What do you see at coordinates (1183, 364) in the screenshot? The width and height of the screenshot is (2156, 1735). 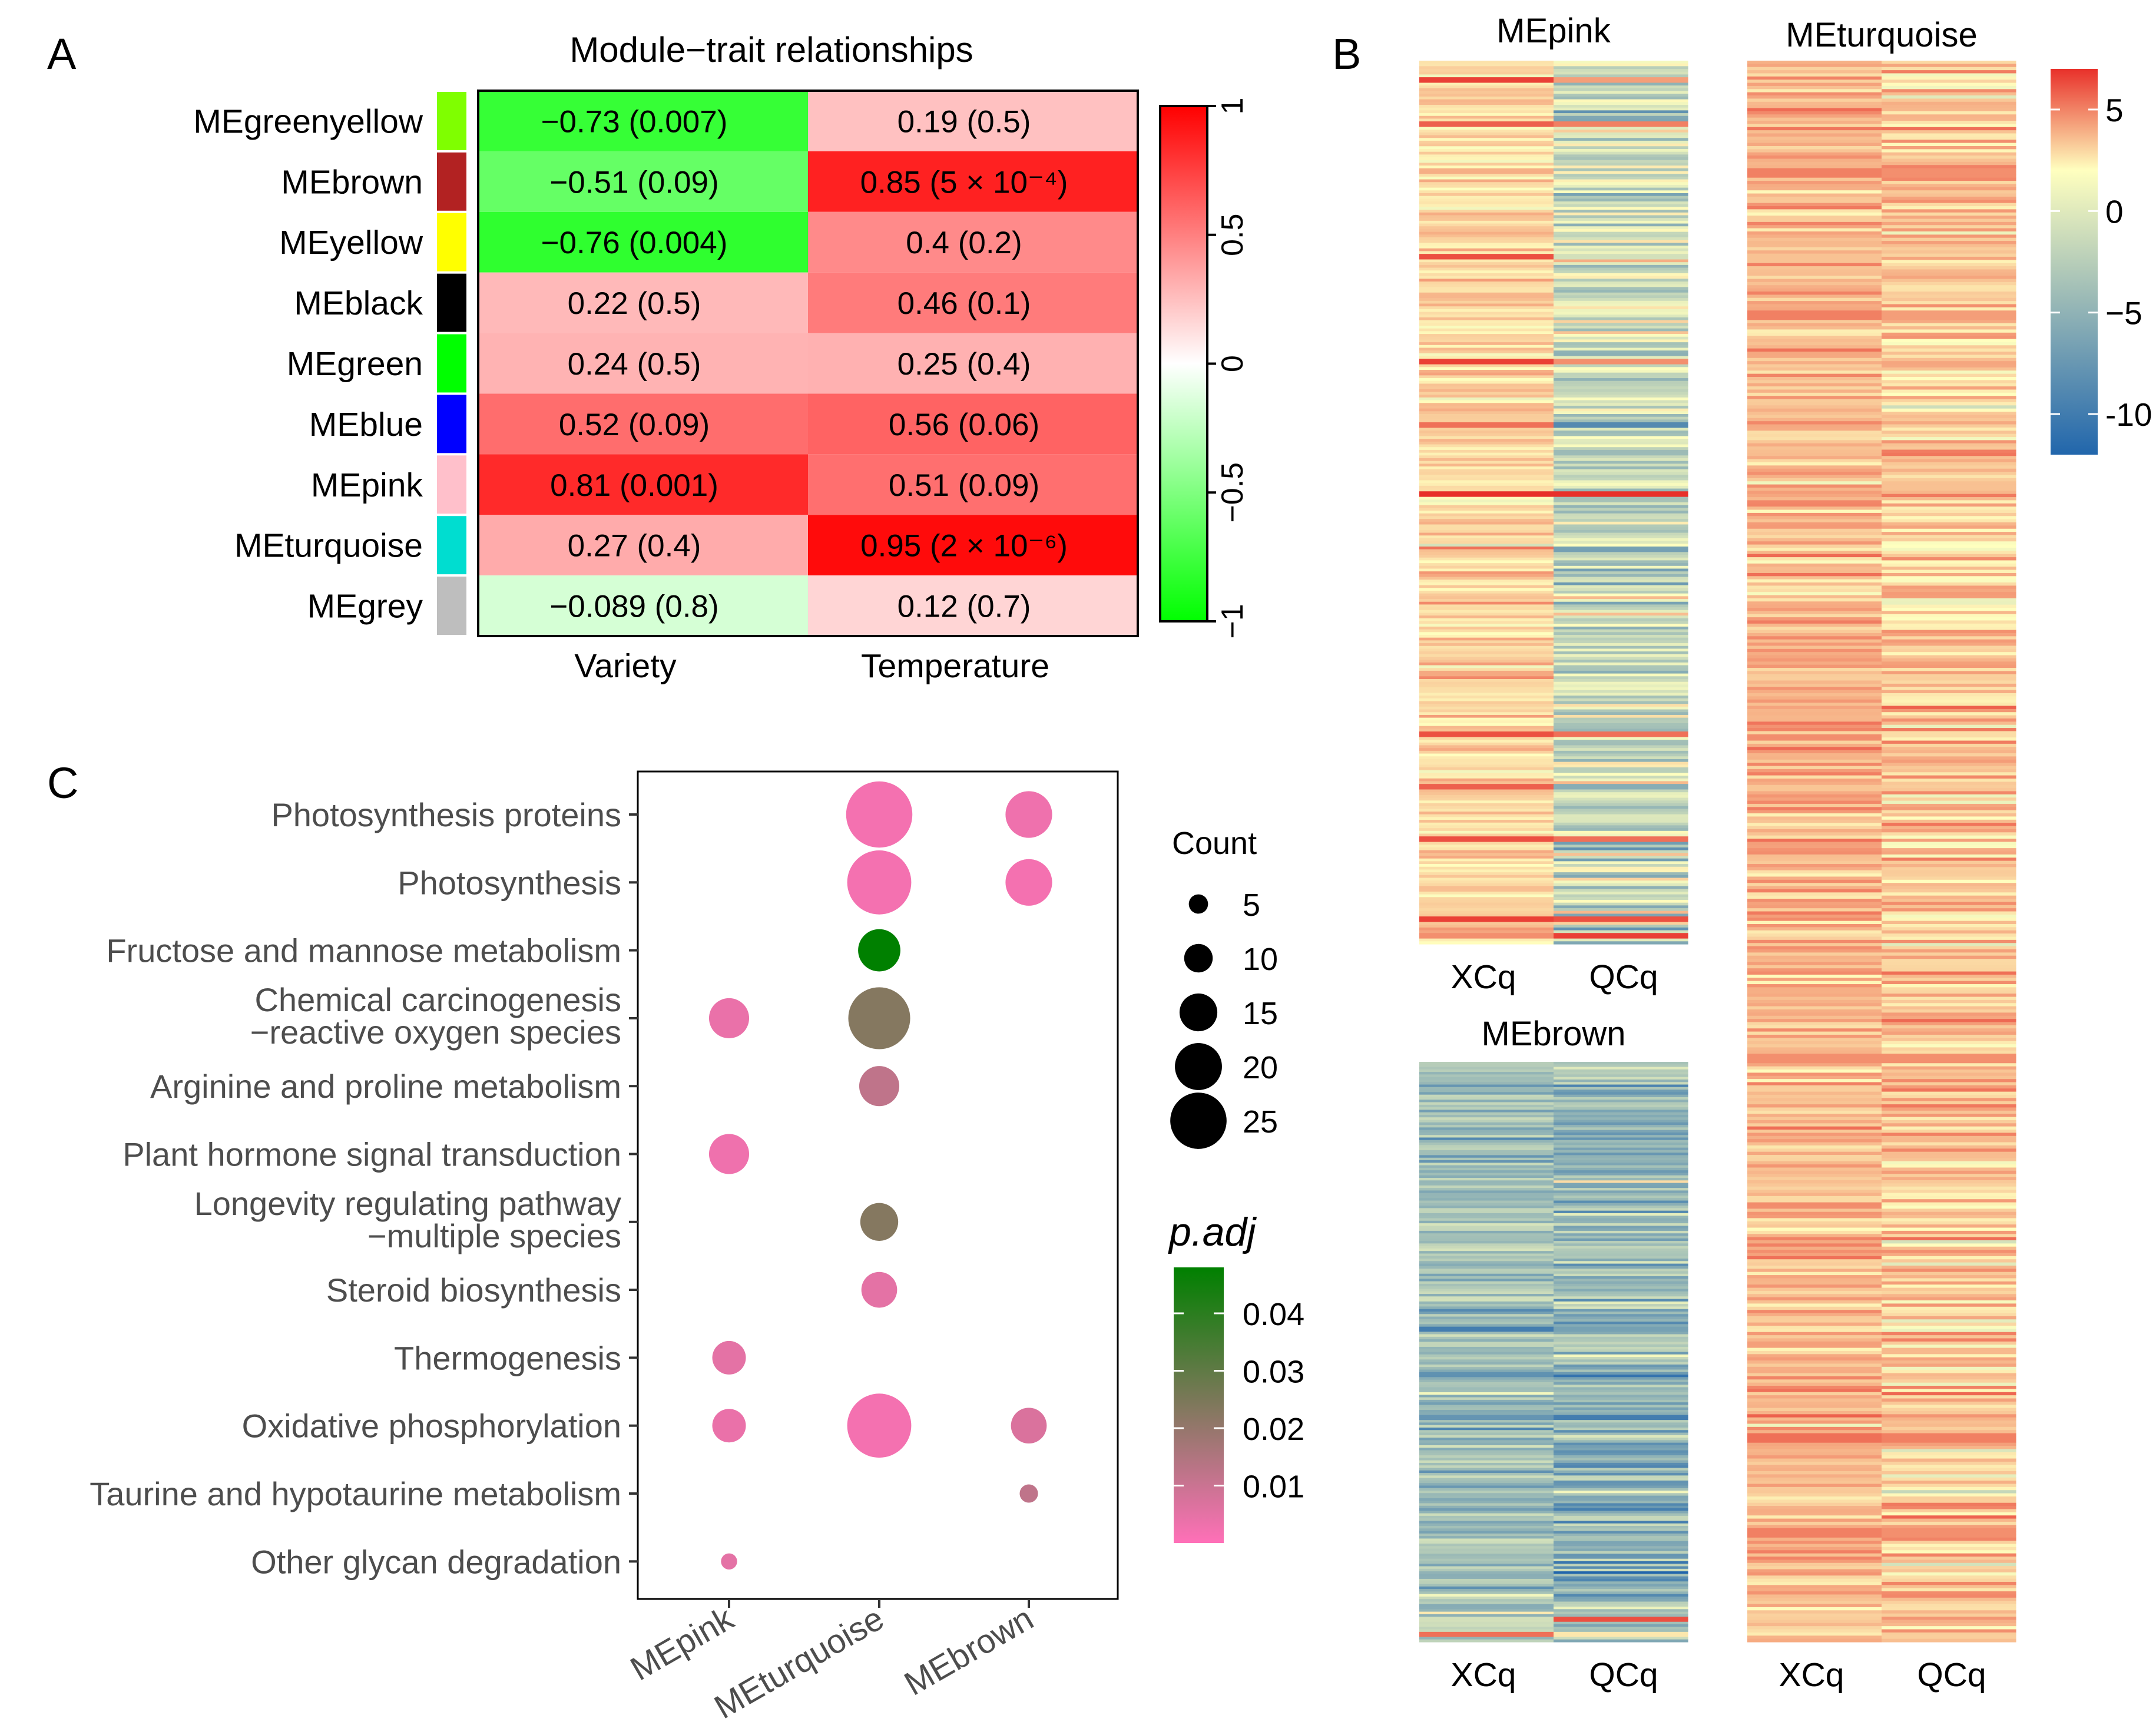 I see `colorbar-a` at bounding box center [1183, 364].